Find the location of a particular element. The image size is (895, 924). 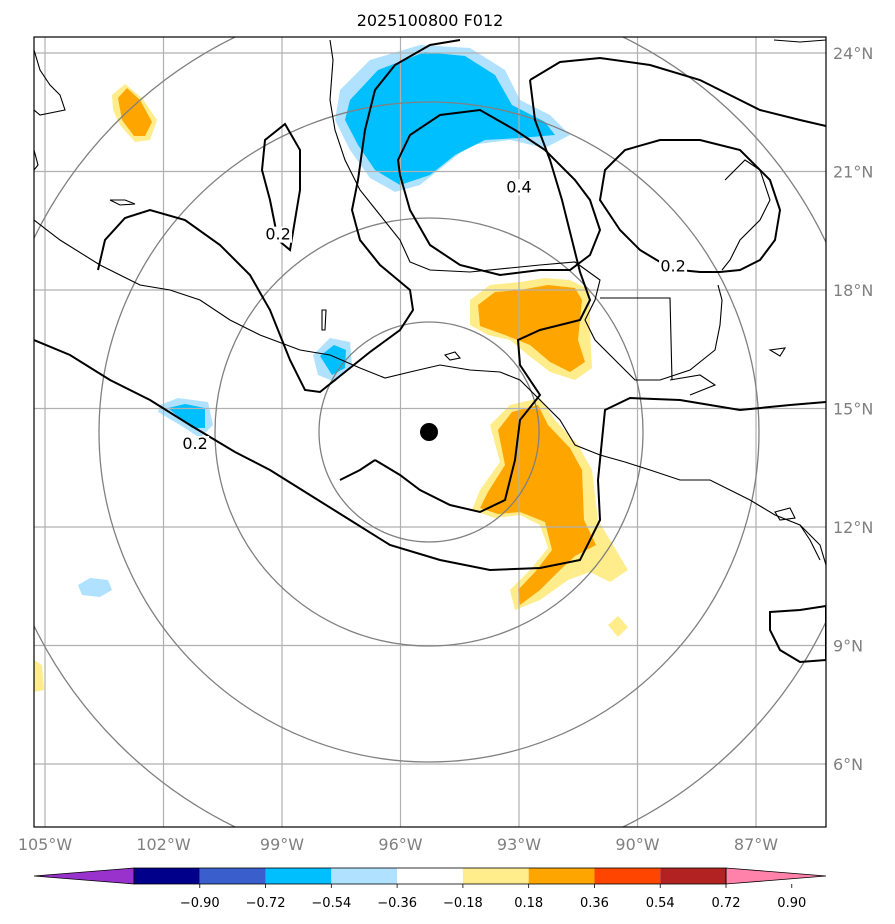

latitude-label: 15°N is located at coordinates (853, 409).